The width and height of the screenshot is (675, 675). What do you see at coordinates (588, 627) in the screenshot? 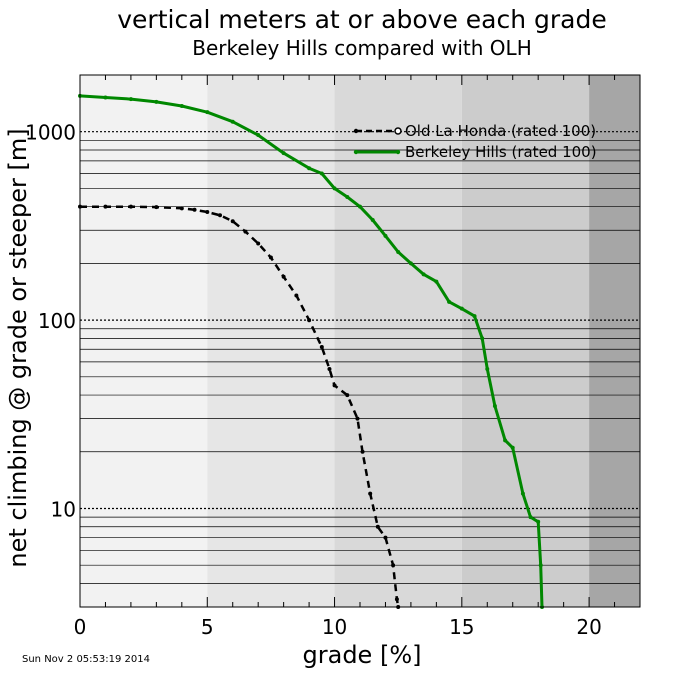
I see `x-tick-label: 20` at bounding box center [588, 627].